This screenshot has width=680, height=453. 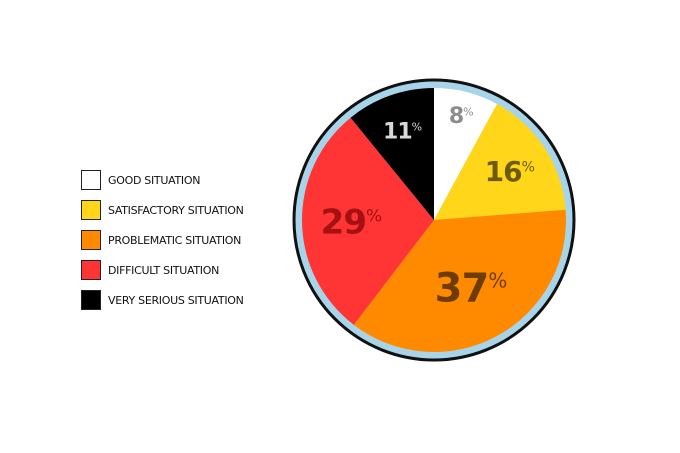 What do you see at coordinates (91, 300) in the screenshot?
I see `legend-swatch-very-serious` at bounding box center [91, 300].